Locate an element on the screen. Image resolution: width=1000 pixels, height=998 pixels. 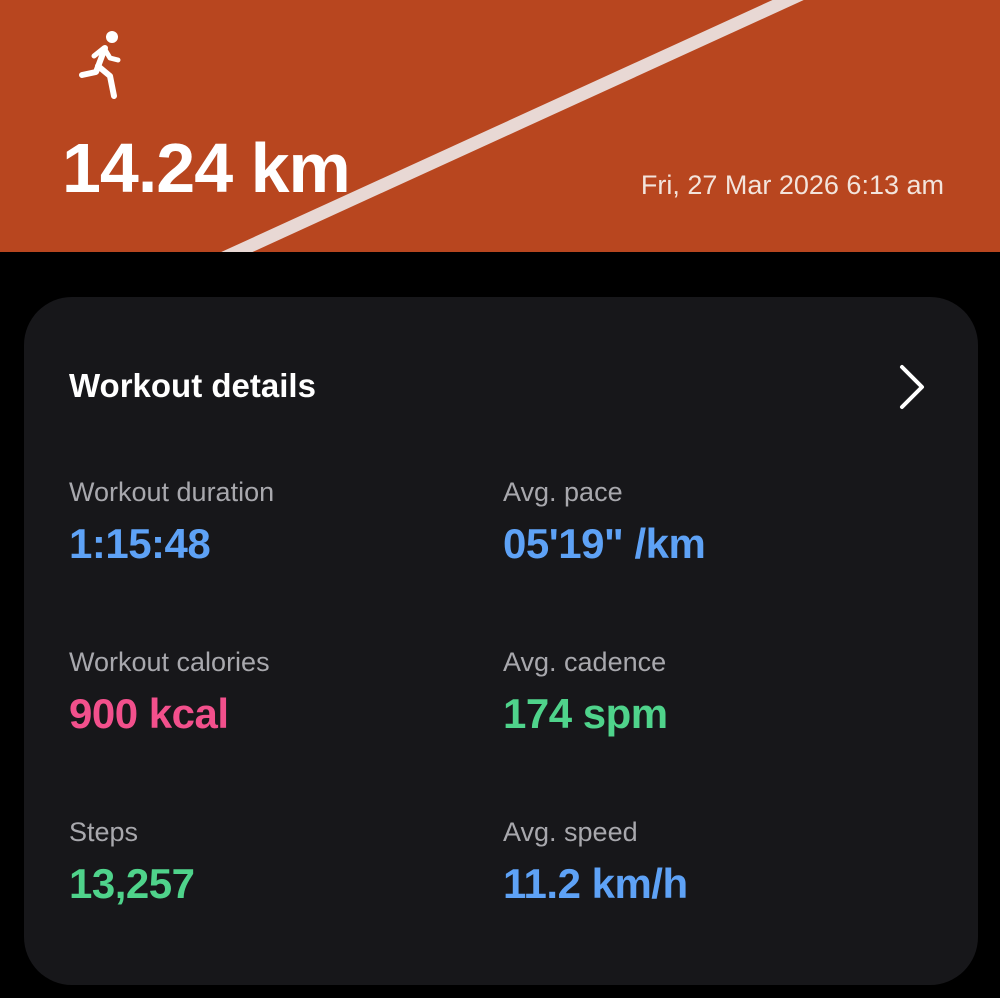
metric-label: Avg. pace is located at coordinates (563, 492).